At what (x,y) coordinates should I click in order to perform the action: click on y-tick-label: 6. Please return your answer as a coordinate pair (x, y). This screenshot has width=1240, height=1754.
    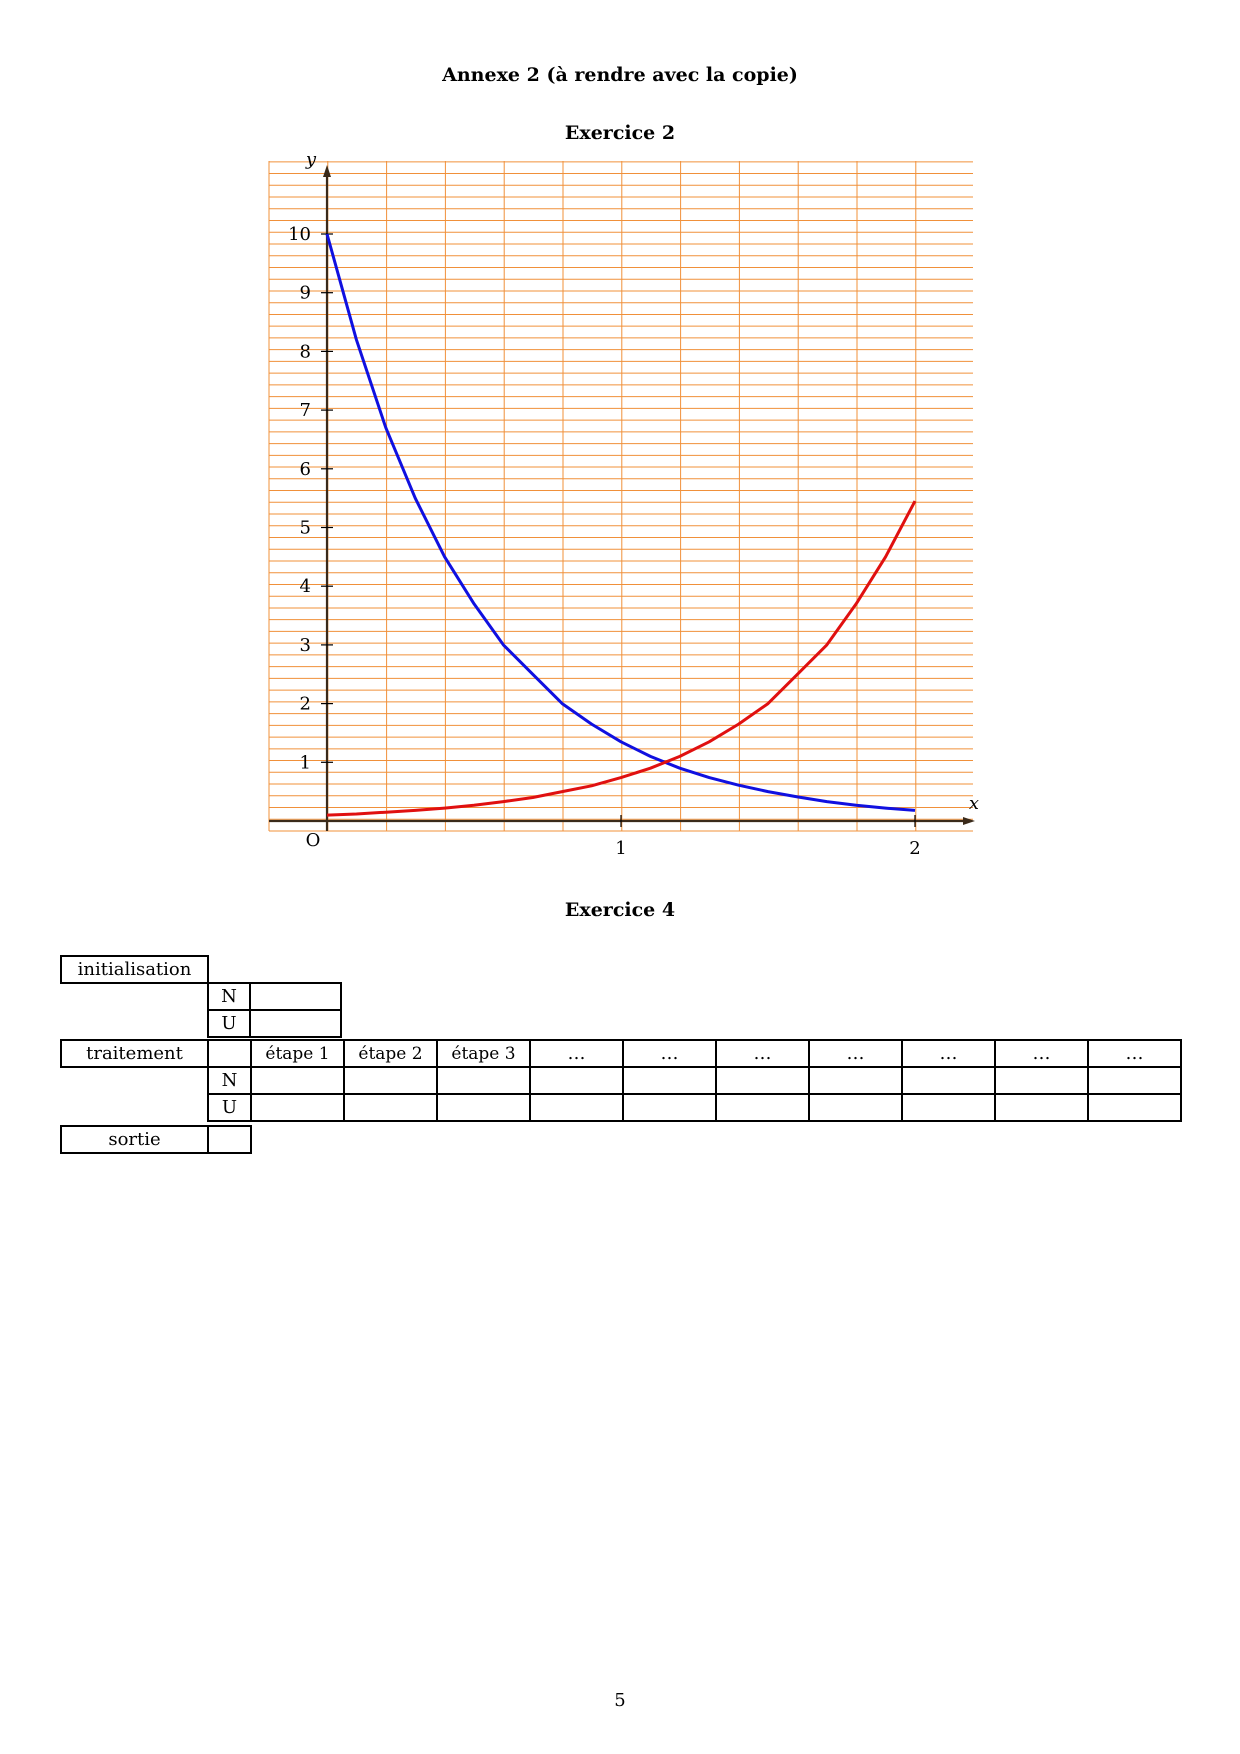
    Looking at the image, I should click on (305, 469).